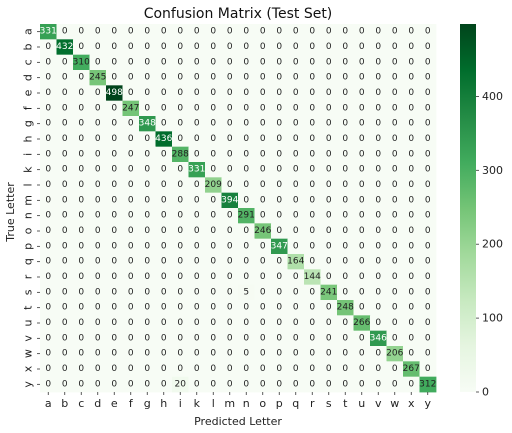 The image size is (512, 433). What do you see at coordinates (246, 216) in the screenshot?
I see `cell-value-label: 291` at bounding box center [246, 216].